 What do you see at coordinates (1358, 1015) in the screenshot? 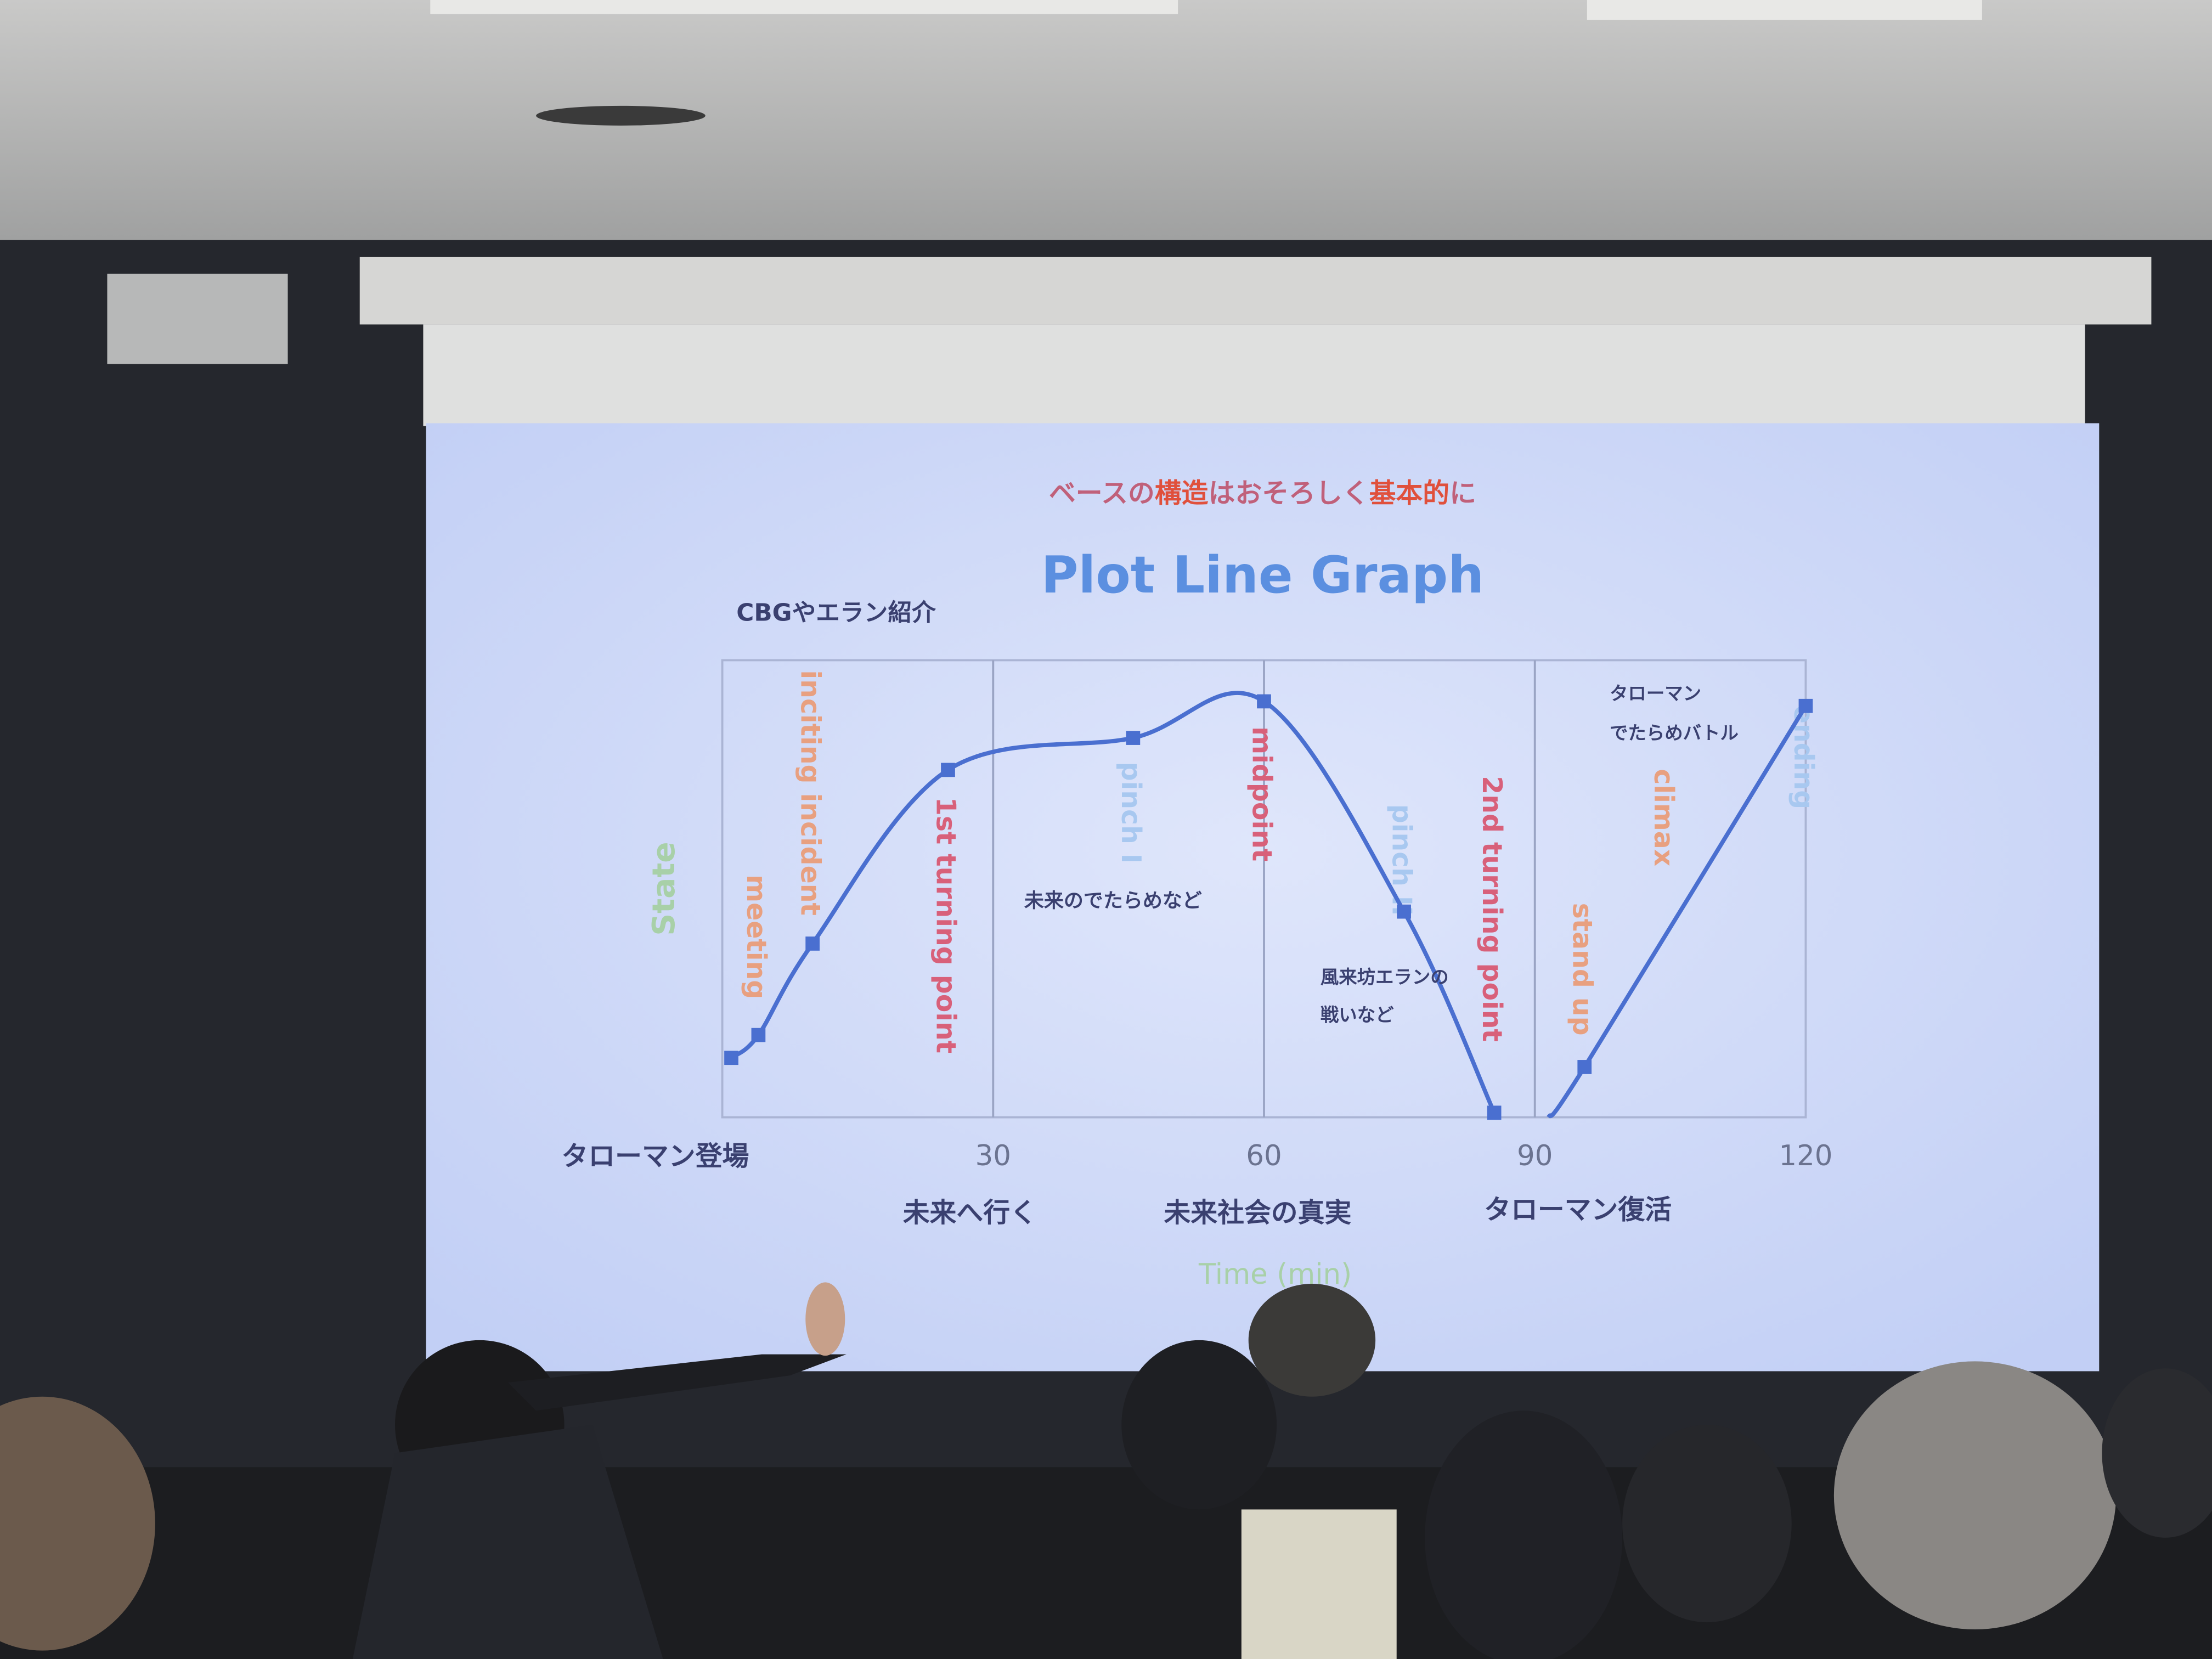
I see `note-fuutoubou-2: 戦いなど` at bounding box center [1358, 1015].